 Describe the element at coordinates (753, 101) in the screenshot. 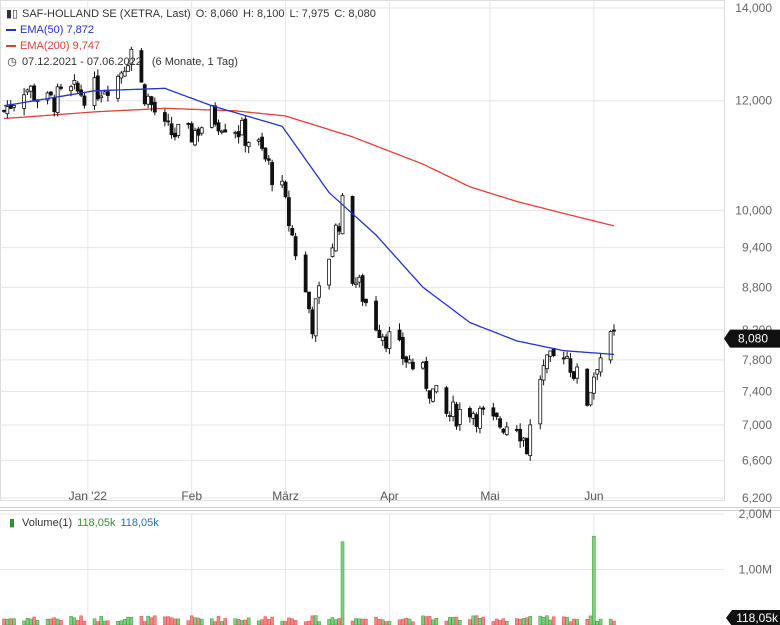

I see `price-tick-label: 12,000` at that location.